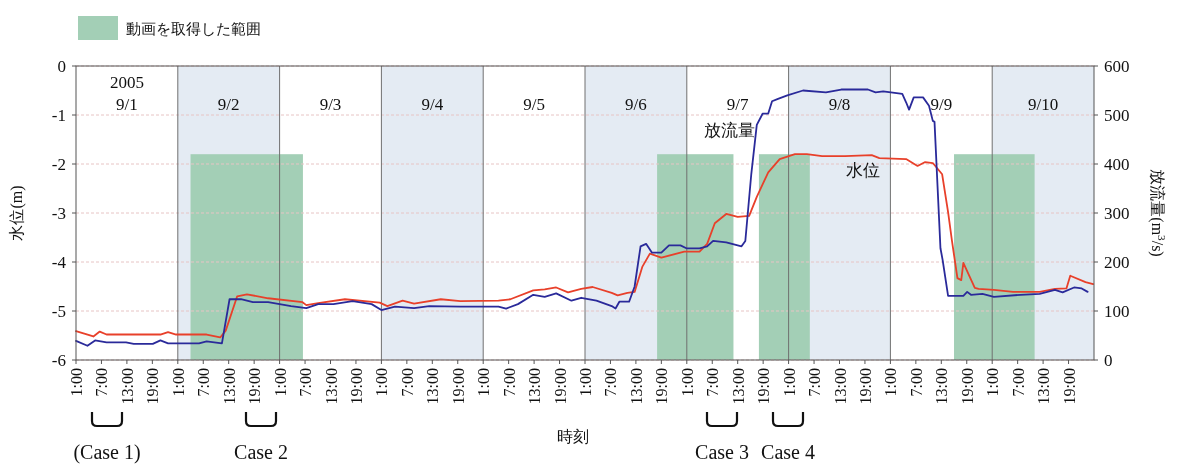  I want to click on ref-line-label: 9/3, so click(330, 104).